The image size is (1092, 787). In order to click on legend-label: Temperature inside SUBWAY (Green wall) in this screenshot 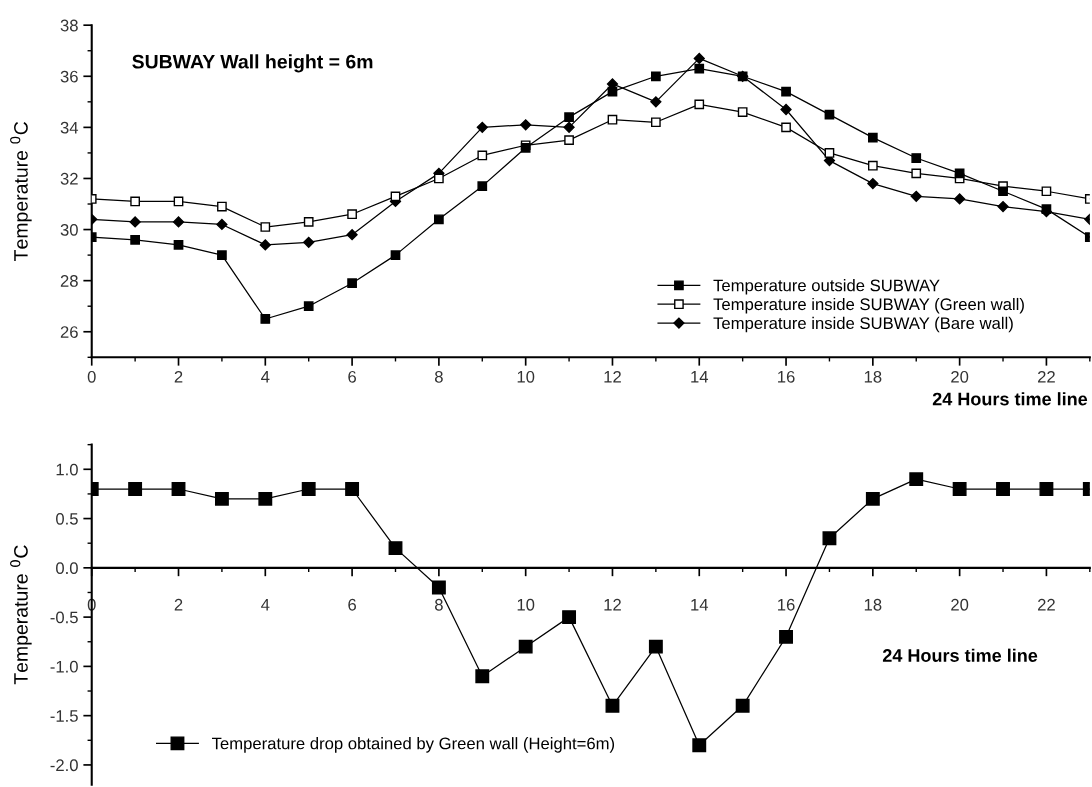, I will do `click(868, 305)`.